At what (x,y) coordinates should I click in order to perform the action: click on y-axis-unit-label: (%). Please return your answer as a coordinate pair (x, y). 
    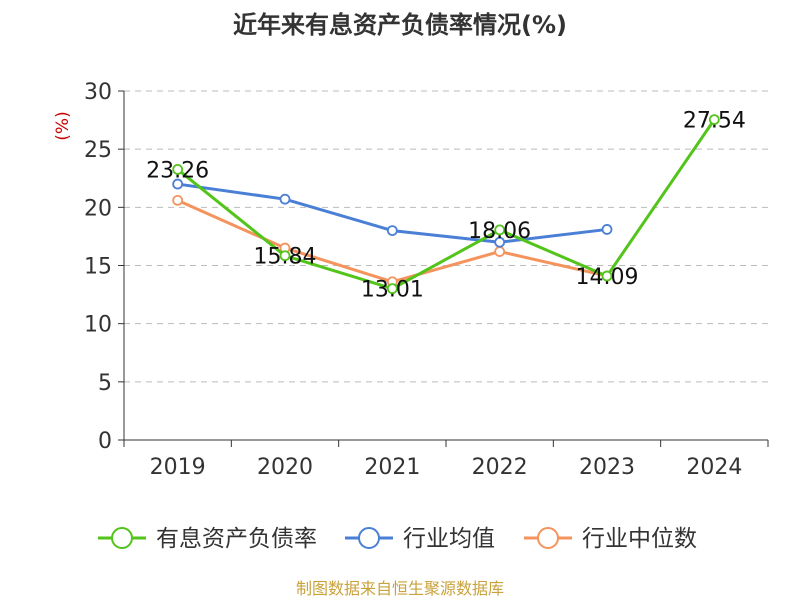
    Looking at the image, I should click on (63, 125).